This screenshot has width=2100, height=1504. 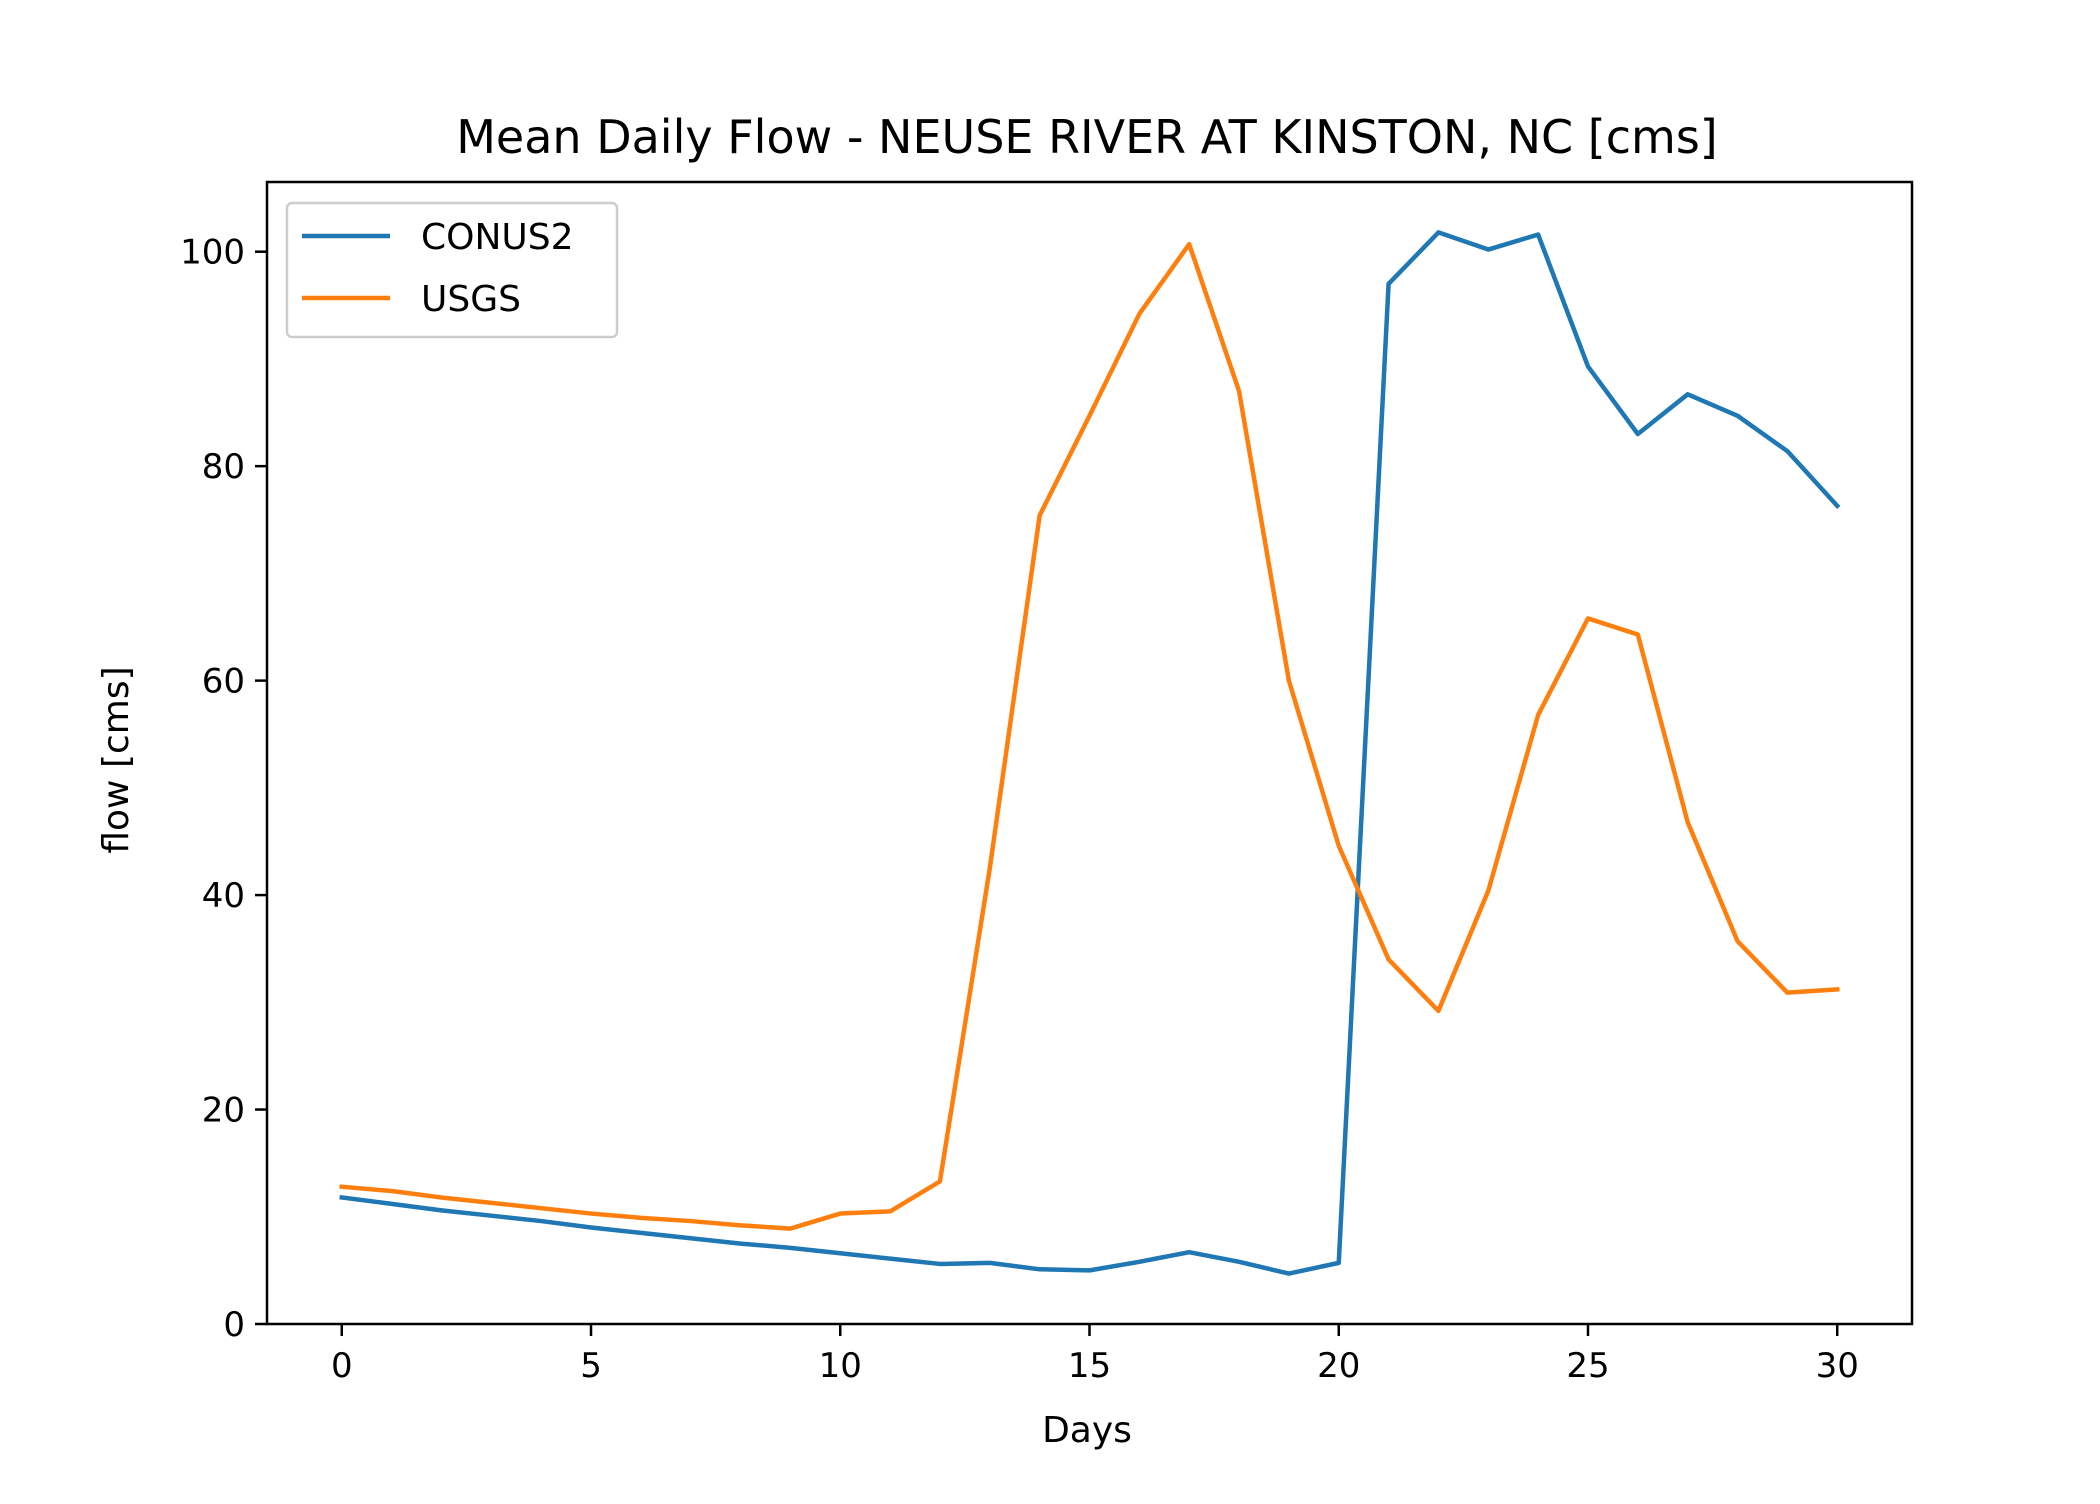 What do you see at coordinates (497, 237) in the screenshot?
I see `legend-label-conus2: CONUS2` at bounding box center [497, 237].